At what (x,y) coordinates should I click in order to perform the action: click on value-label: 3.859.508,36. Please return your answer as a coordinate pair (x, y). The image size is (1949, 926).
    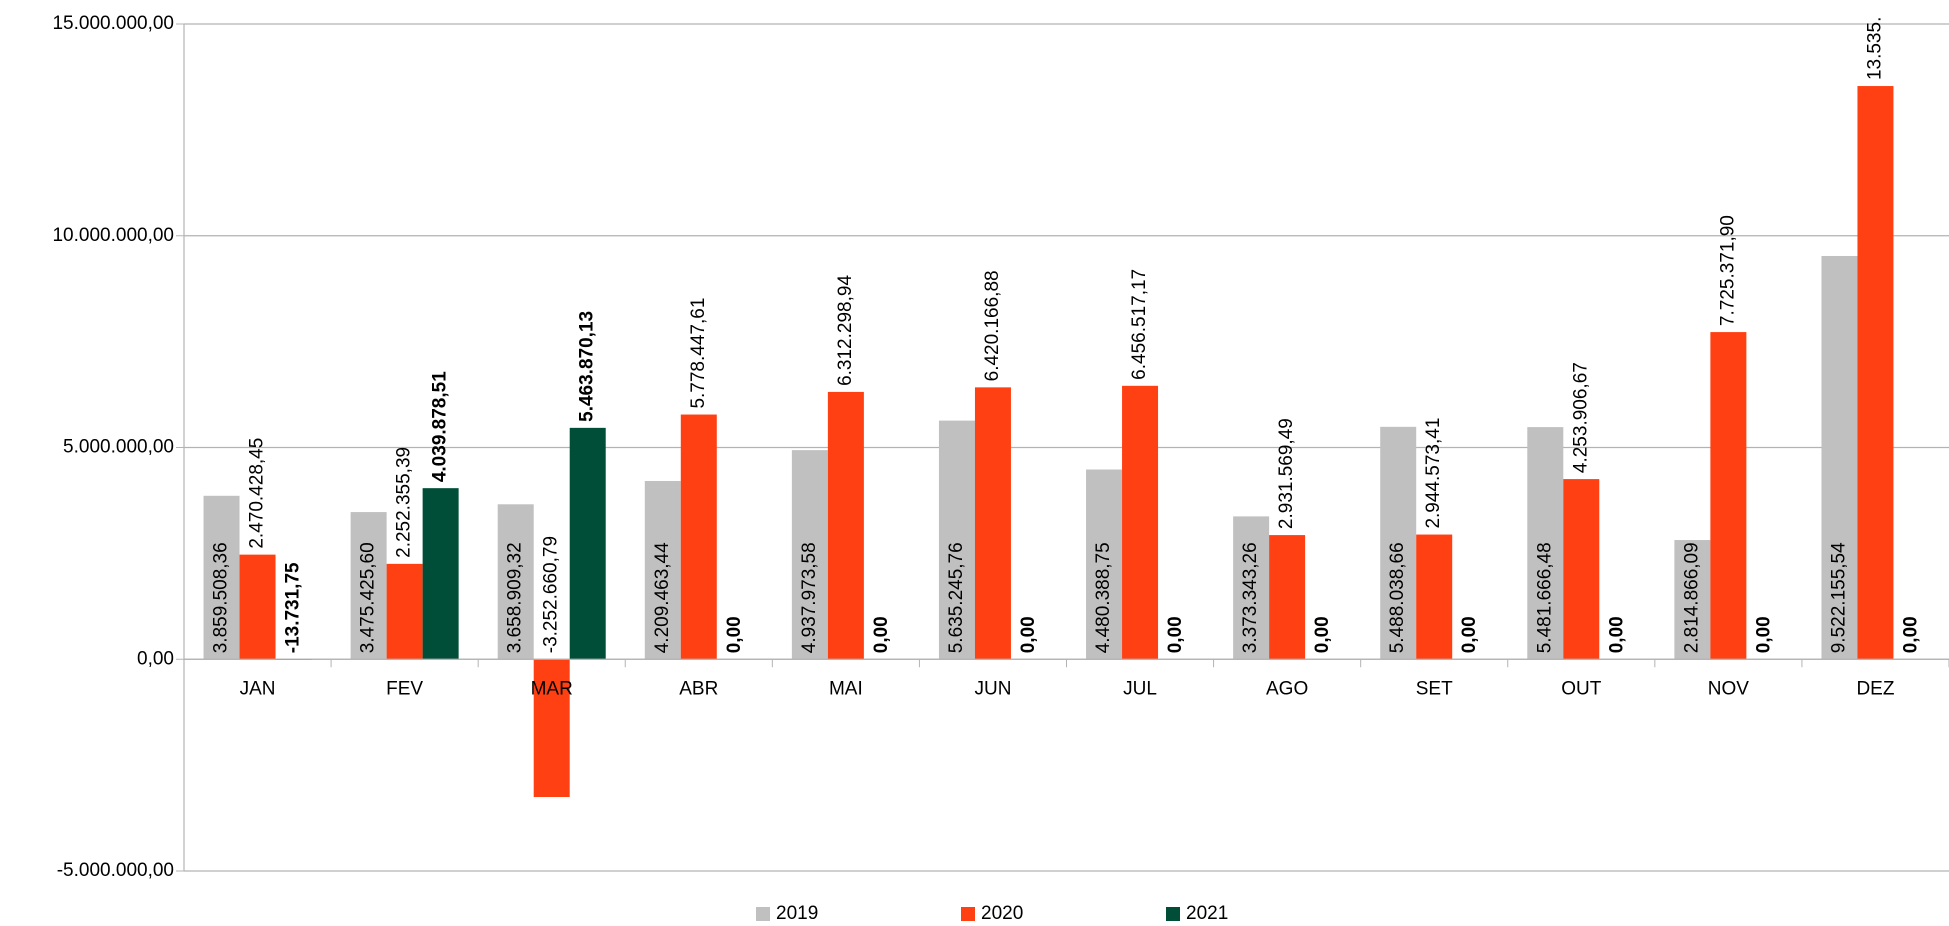
    Looking at the image, I should click on (221, 597).